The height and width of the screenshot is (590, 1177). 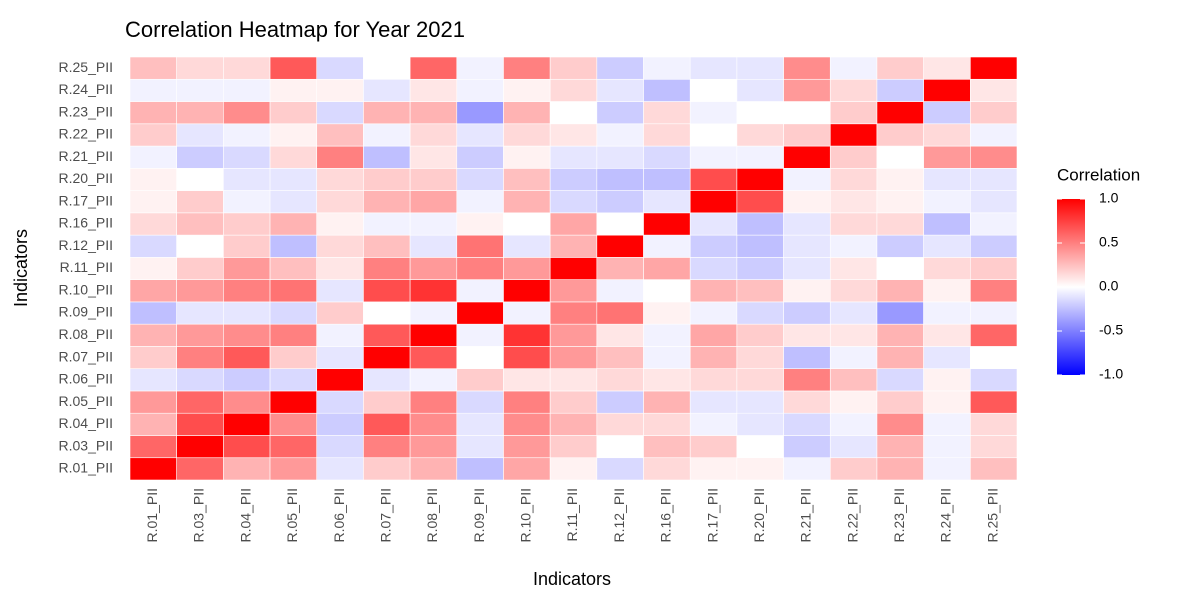 I want to click on x-tick-label: R.07_PII, so click(x=385, y=515).